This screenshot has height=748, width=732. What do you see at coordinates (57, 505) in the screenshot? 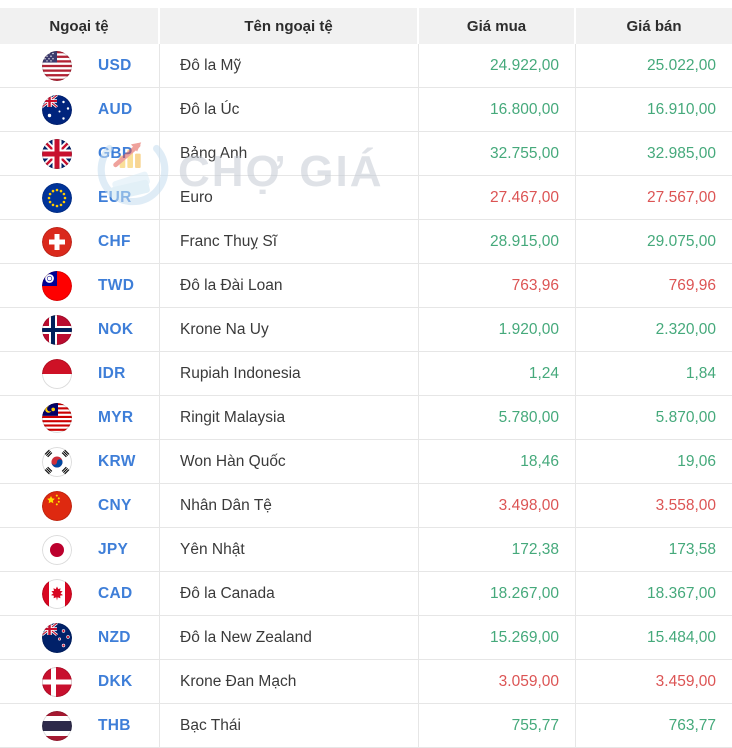
I see `flag-cny-icon` at bounding box center [57, 505].